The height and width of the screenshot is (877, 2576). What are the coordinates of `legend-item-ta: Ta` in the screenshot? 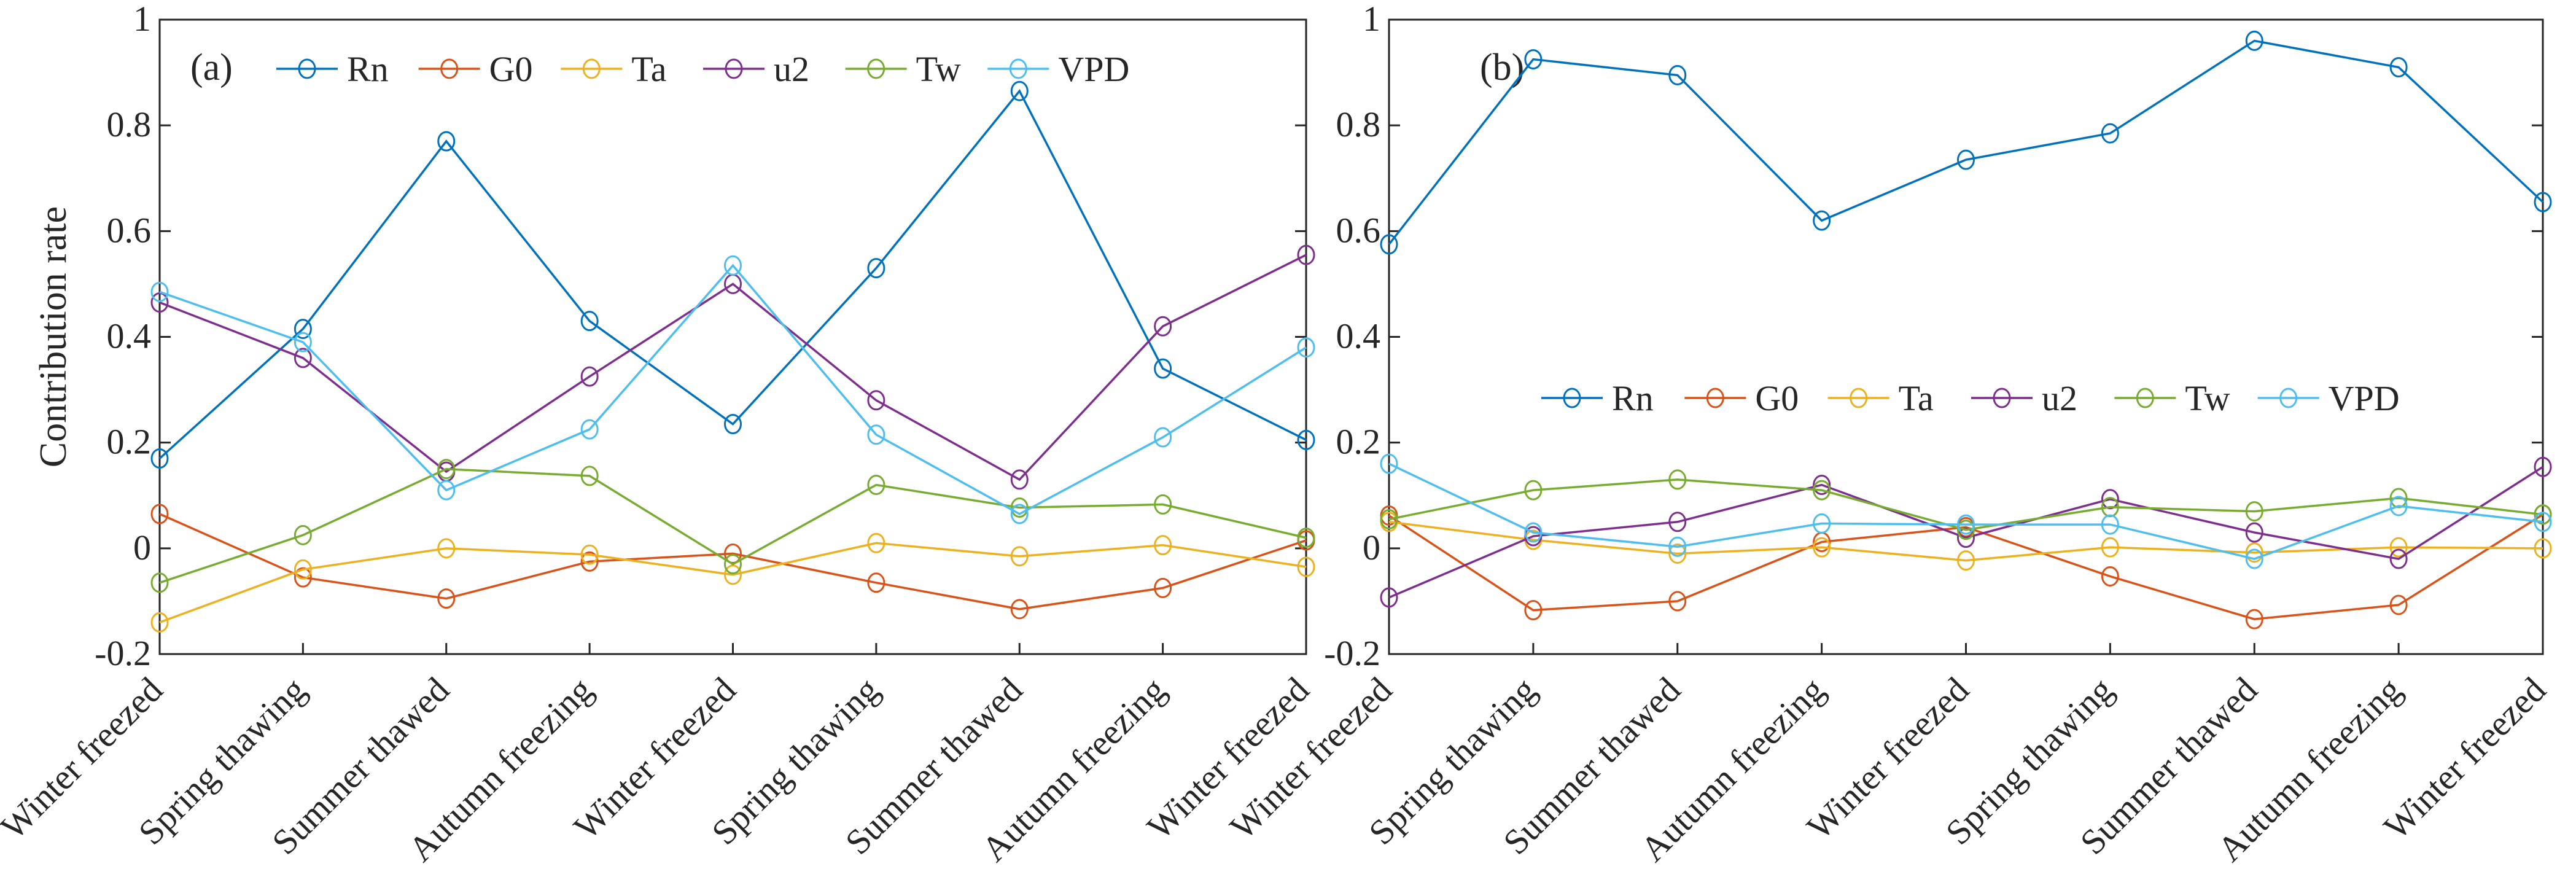 It's located at (1880, 398).